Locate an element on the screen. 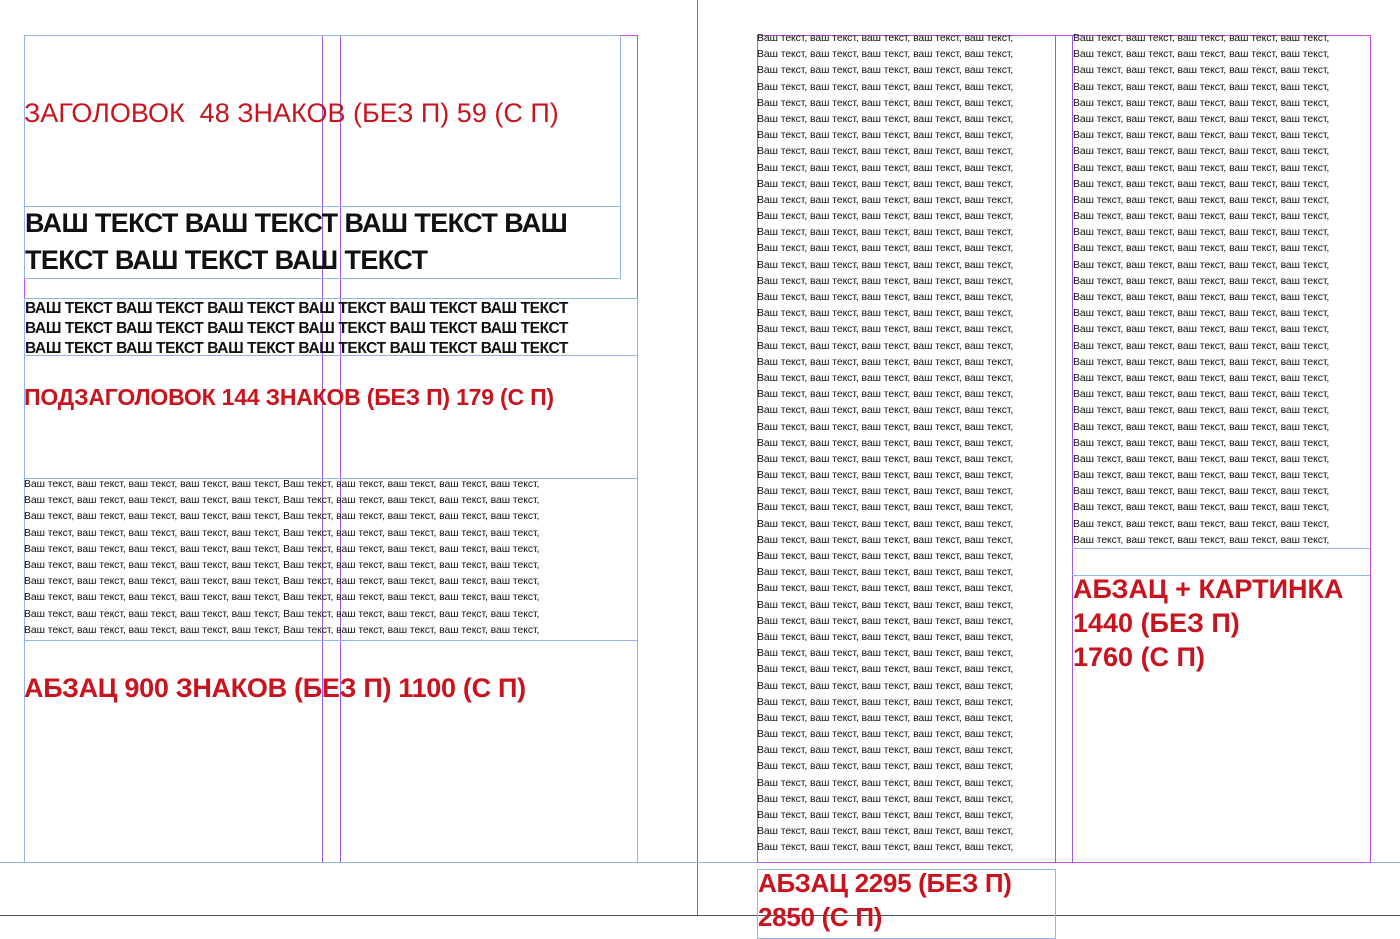 The image size is (1400, 939). pasteboard-edge is located at coordinates (700, 915).